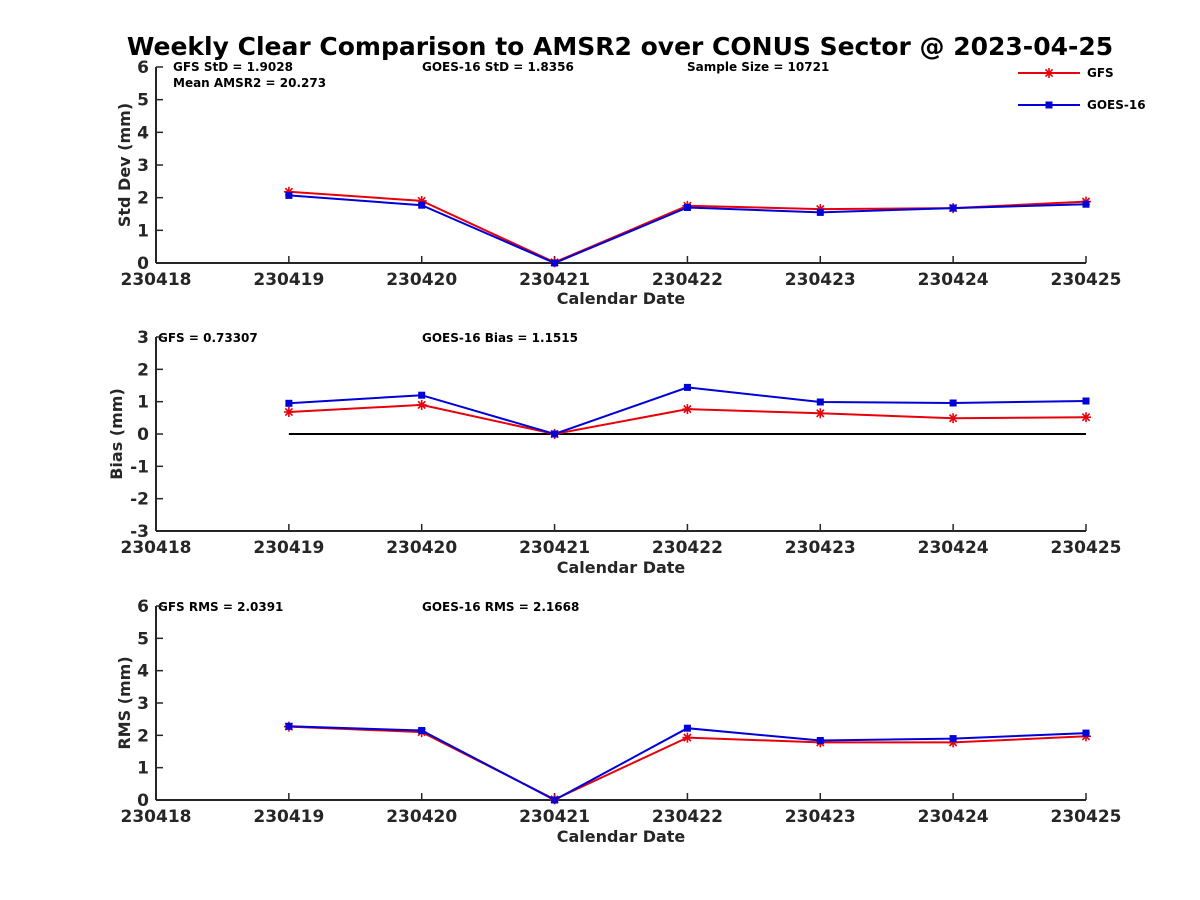 The image size is (1200, 900). What do you see at coordinates (139, 500) in the screenshot?
I see `y-tick-label: -2` at bounding box center [139, 500].